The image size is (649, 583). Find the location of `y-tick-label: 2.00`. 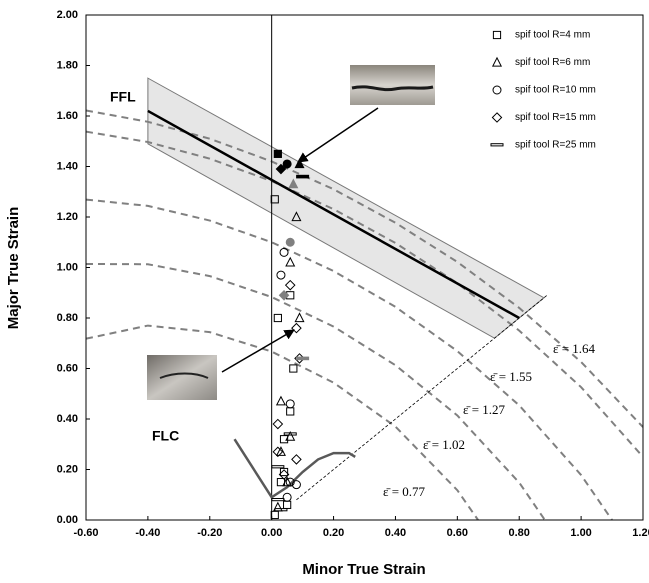

y-tick-label: 2.00 is located at coordinates (67, 15).